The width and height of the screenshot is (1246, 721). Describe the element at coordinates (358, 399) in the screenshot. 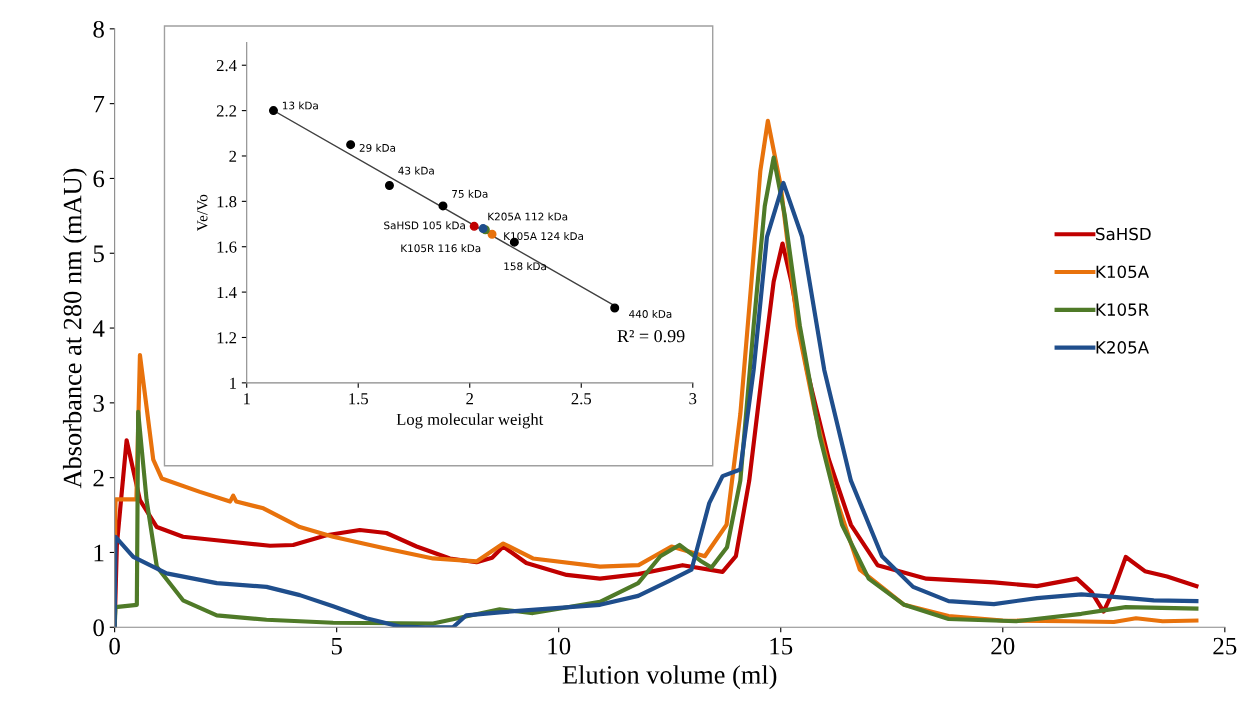

I see `x-tick-label: 1.5` at that location.